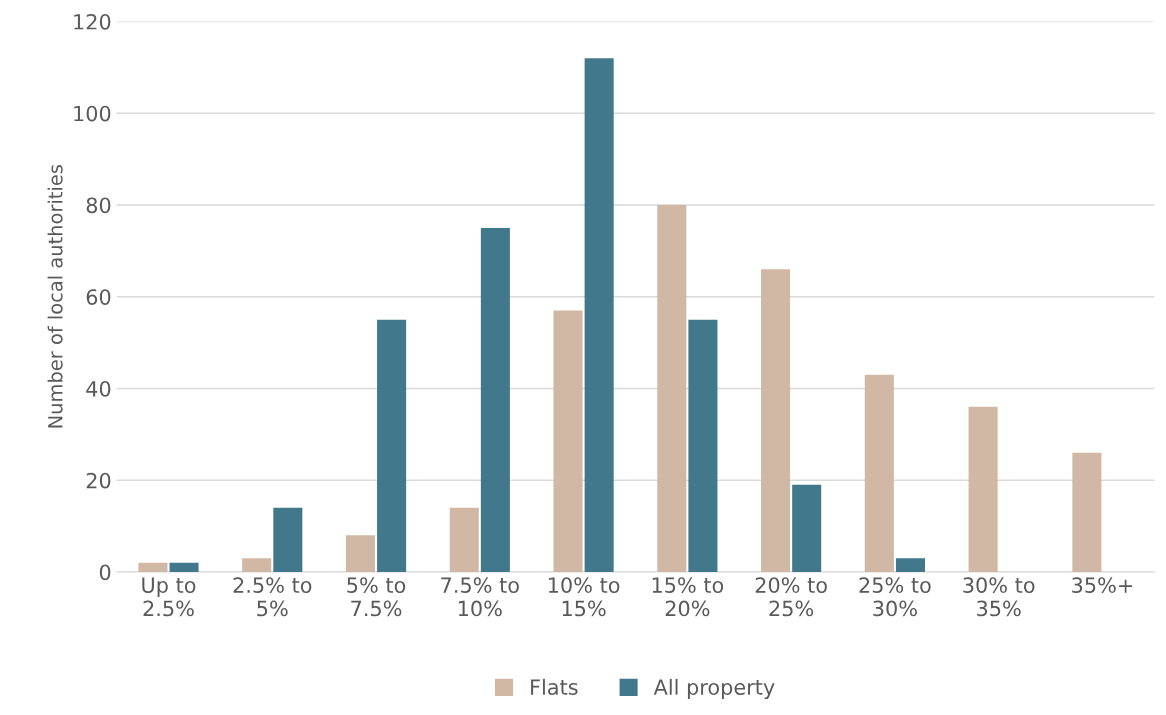 The width and height of the screenshot is (1166, 715). Describe the element at coordinates (98, 205) in the screenshot. I see `y-tick-label: 80` at that location.